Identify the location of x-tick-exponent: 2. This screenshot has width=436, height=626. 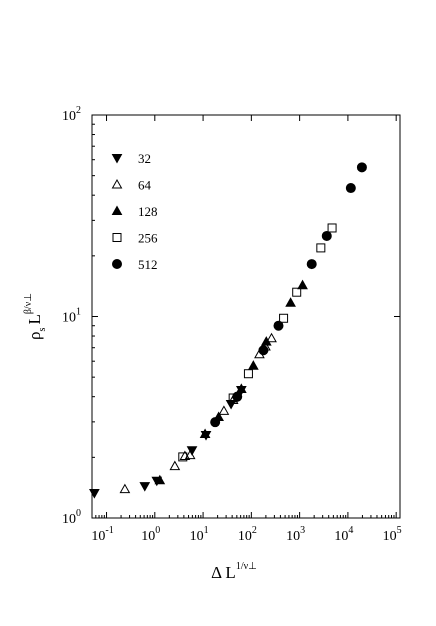
(254, 530).